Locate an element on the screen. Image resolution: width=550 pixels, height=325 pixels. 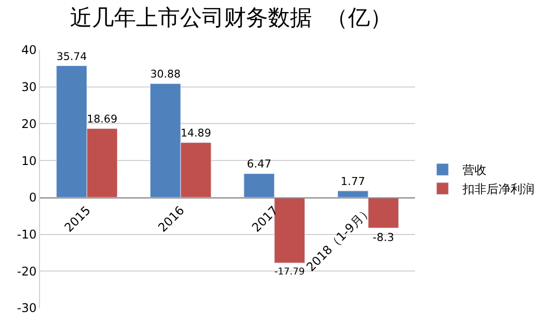
y-tick-label: -10 is located at coordinates (26, 234).